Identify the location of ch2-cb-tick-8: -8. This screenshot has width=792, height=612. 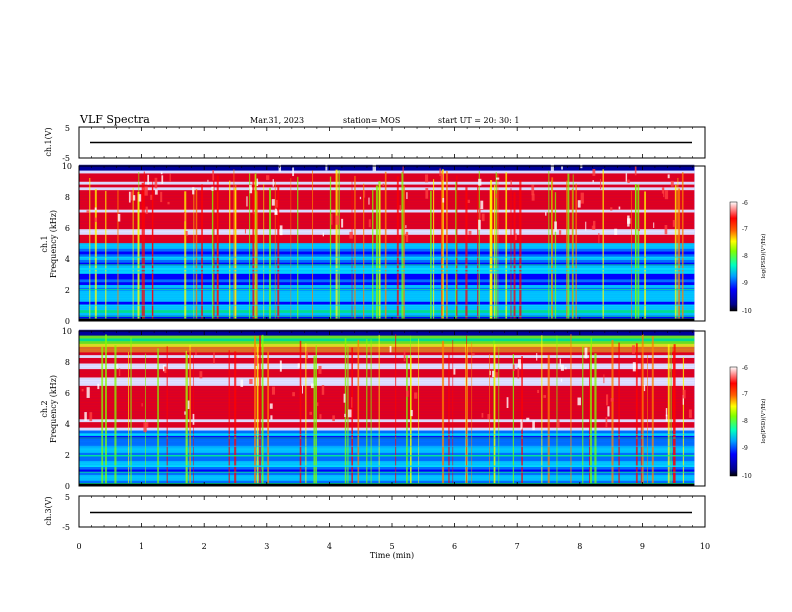
(745, 421).